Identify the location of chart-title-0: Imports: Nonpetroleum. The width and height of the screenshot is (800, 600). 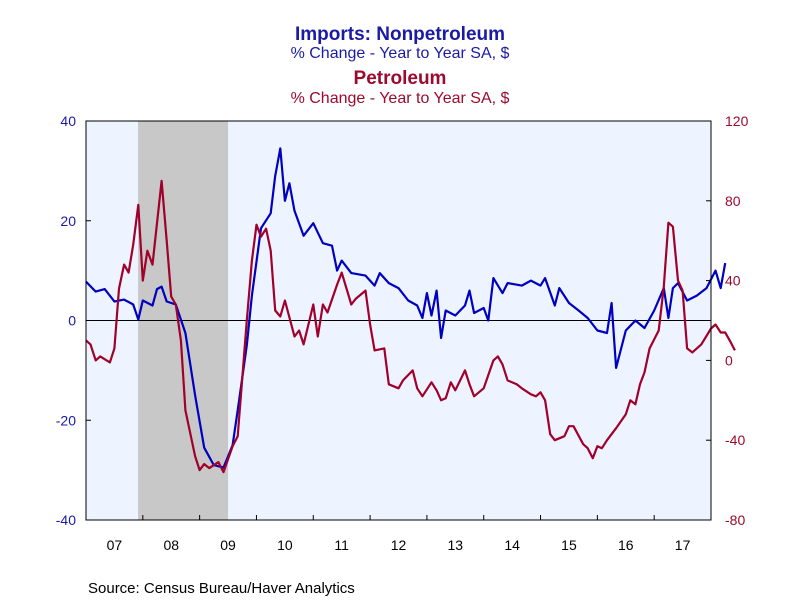
(400, 34).